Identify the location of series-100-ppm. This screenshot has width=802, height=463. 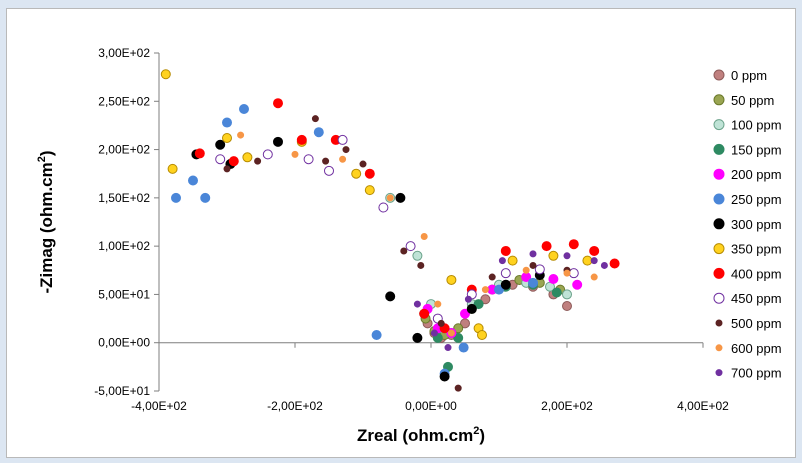
(478, 265).